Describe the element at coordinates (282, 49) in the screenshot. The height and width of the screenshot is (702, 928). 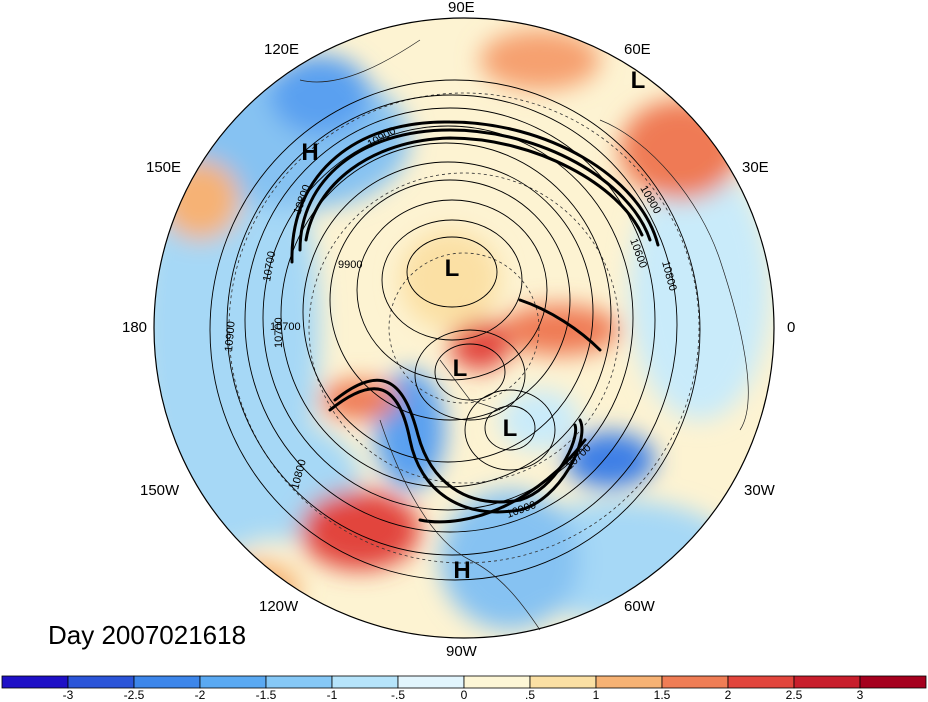
I see `longitude-label: 120E` at that location.